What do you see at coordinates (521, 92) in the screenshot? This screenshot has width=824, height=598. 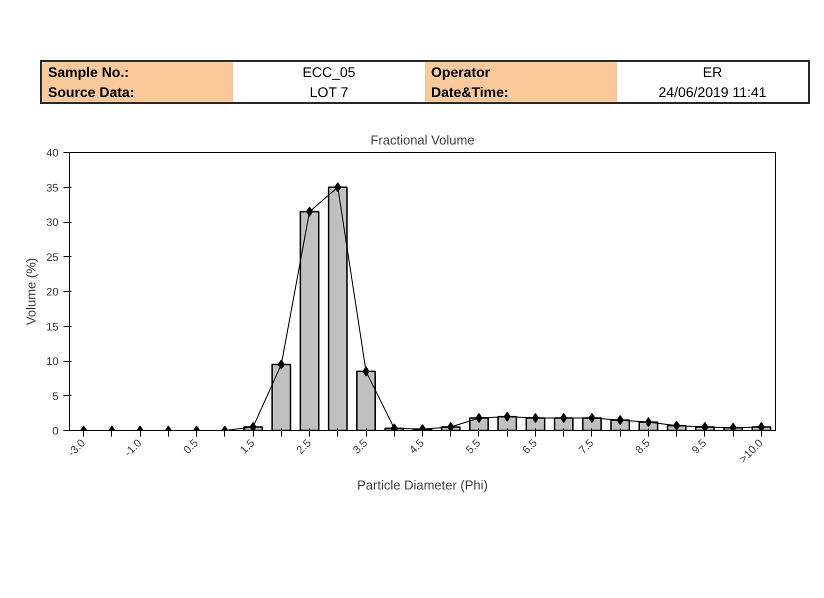 I see `text: Date&Time:` at bounding box center [521, 92].